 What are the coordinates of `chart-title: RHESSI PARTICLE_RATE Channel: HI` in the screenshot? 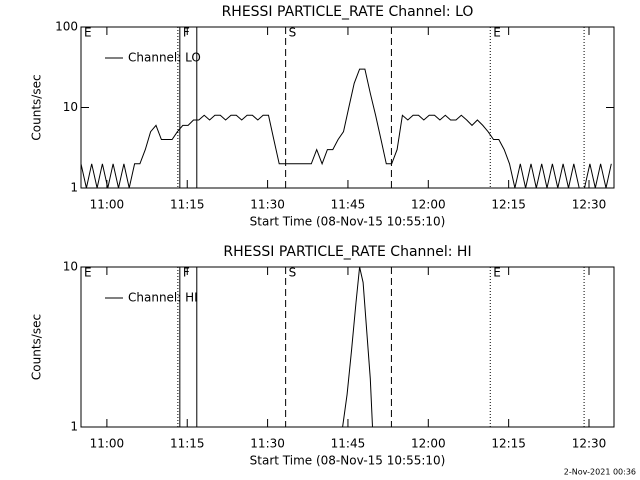 It's located at (347, 252).